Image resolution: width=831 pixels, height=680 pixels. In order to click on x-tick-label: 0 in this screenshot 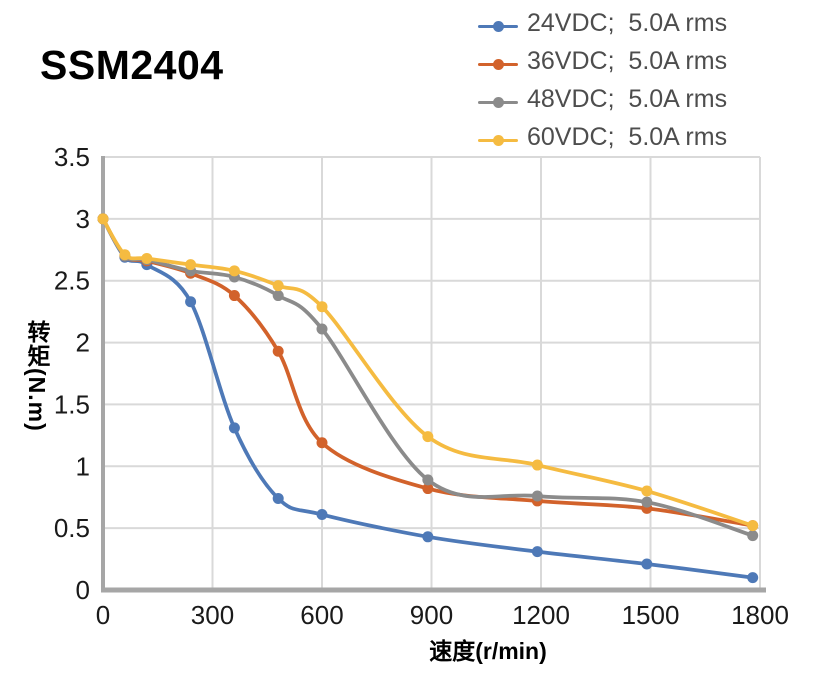, I will do `click(103, 615)`.